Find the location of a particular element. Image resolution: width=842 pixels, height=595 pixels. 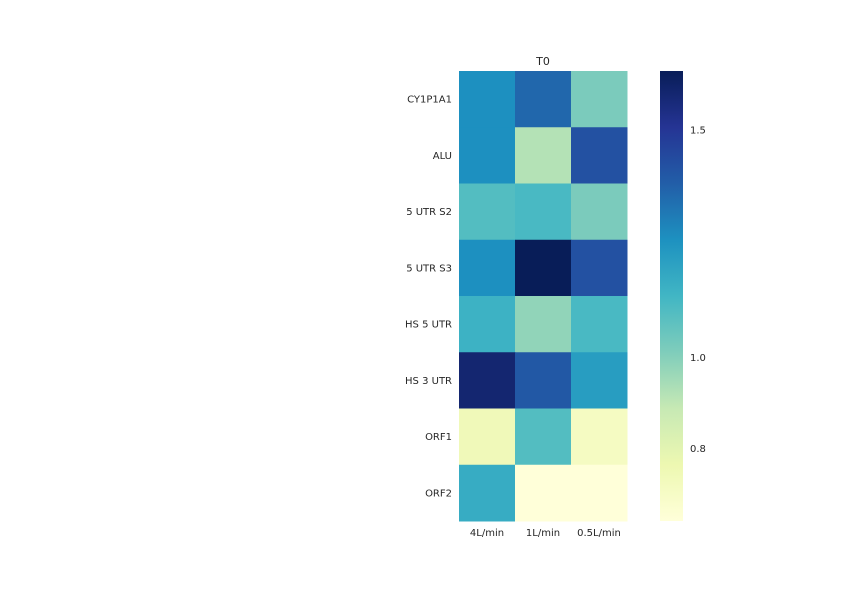

column-labels: 4L/min 1L/min 0.5L/min is located at coordinates (545, 533).